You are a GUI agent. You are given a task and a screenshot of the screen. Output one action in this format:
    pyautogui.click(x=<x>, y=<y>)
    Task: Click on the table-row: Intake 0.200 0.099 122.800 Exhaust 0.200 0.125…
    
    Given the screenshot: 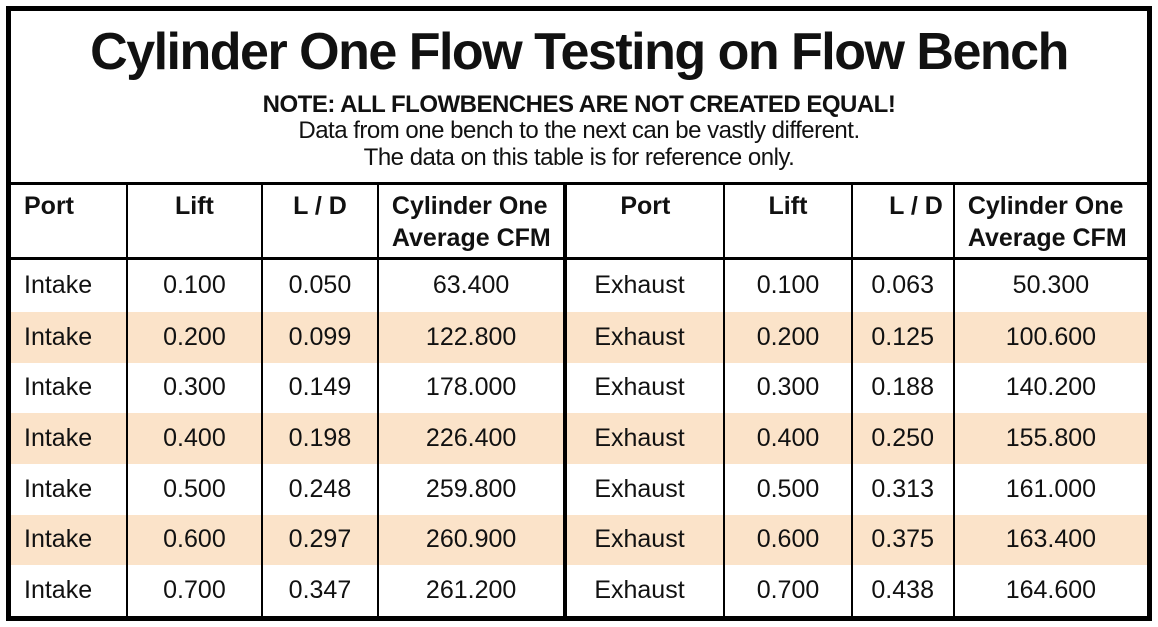 What is the action you would take?
    pyautogui.click(x=579, y=337)
    